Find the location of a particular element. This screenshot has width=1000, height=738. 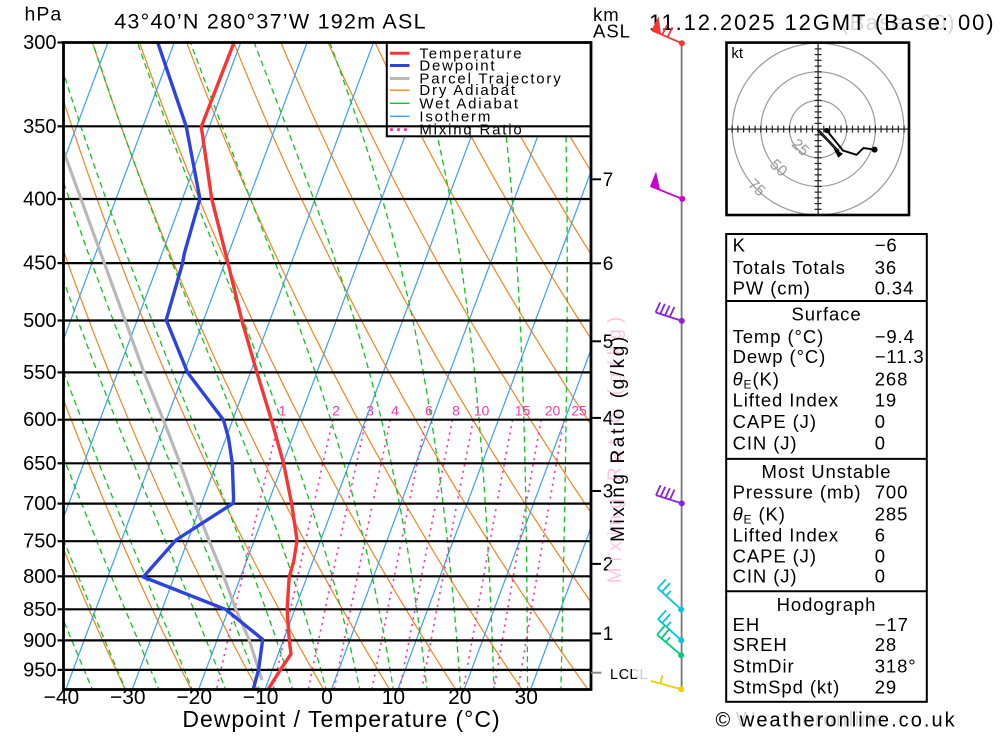

svg-text: (Base: 00) is located at coordinates (898, 22).